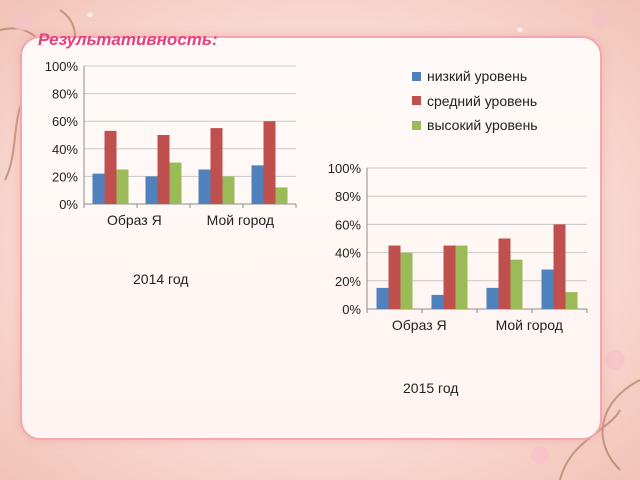 This screenshot has height=480, width=640. Describe the element at coordinates (62, 66) in the screenshot. I see `y-tick-label-c2014-5: 100%` at that location.